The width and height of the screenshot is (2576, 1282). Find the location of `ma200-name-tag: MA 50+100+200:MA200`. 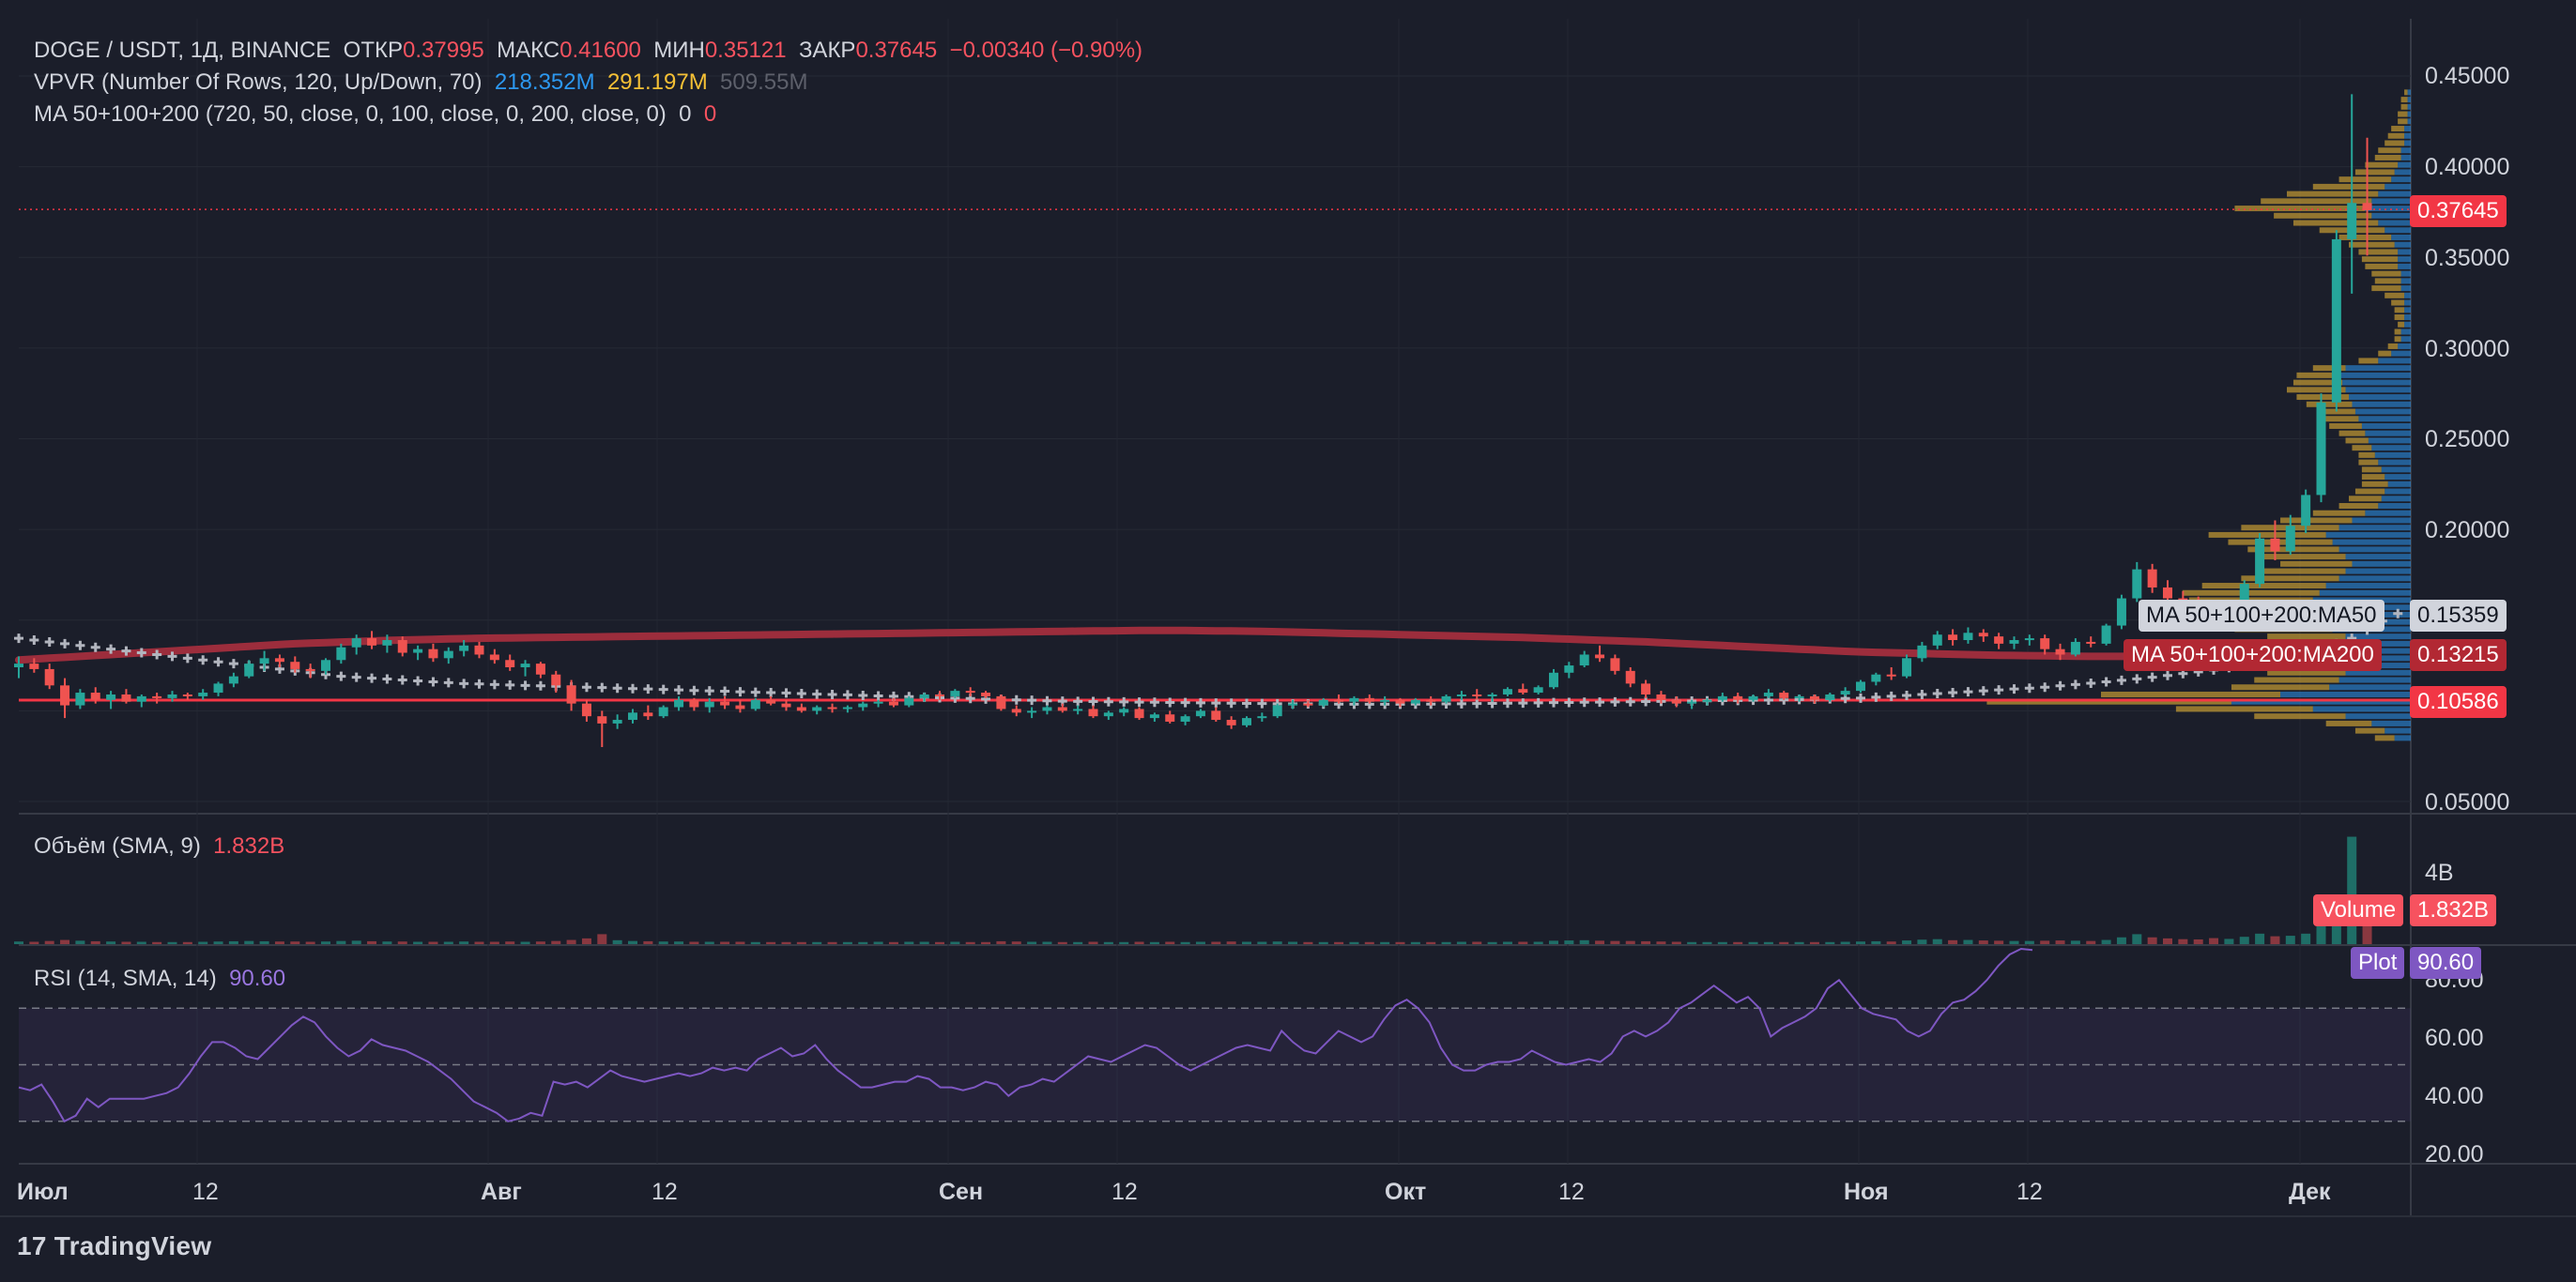

ma200-name-tag: MA 50+100+200:MA200 is located at coordinates (2253, 655).